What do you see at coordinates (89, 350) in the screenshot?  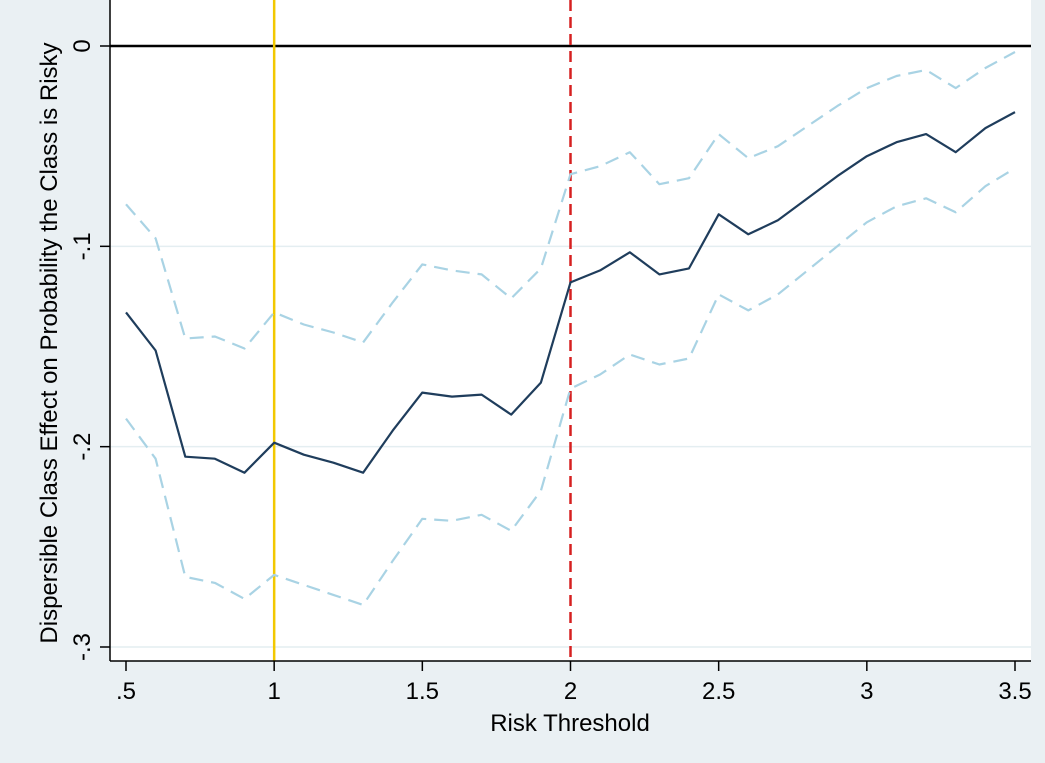 I see `y-ticks: 0 -.1 -.2 -.3` at bounding box center [89, 350].